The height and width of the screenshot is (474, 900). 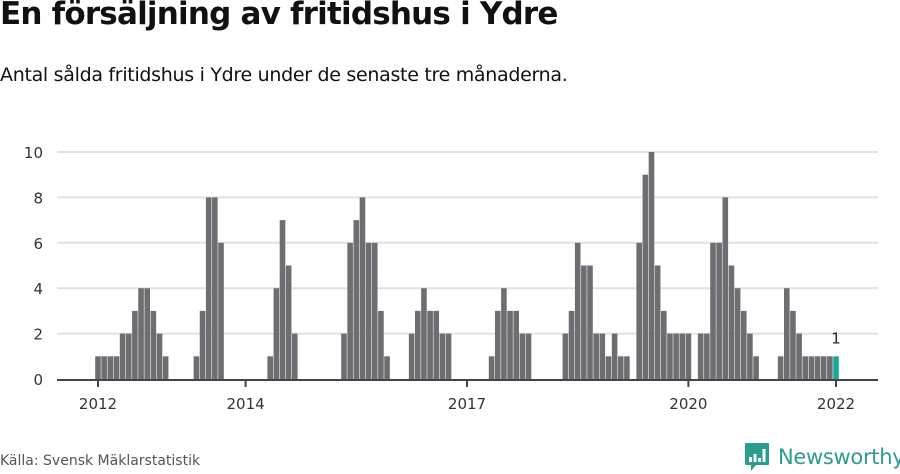 I want to click on x-tick-label: 2014, so click(x=246, y=404).